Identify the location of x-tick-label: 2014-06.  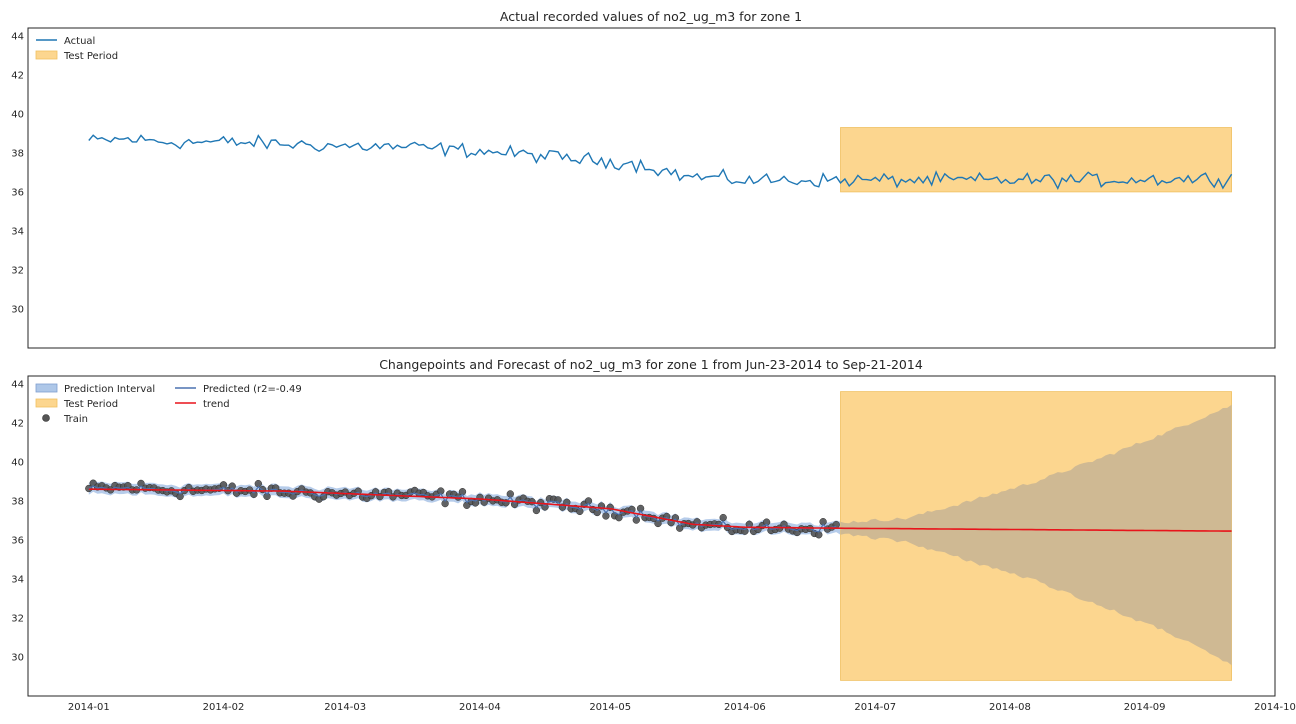
(745, 707).